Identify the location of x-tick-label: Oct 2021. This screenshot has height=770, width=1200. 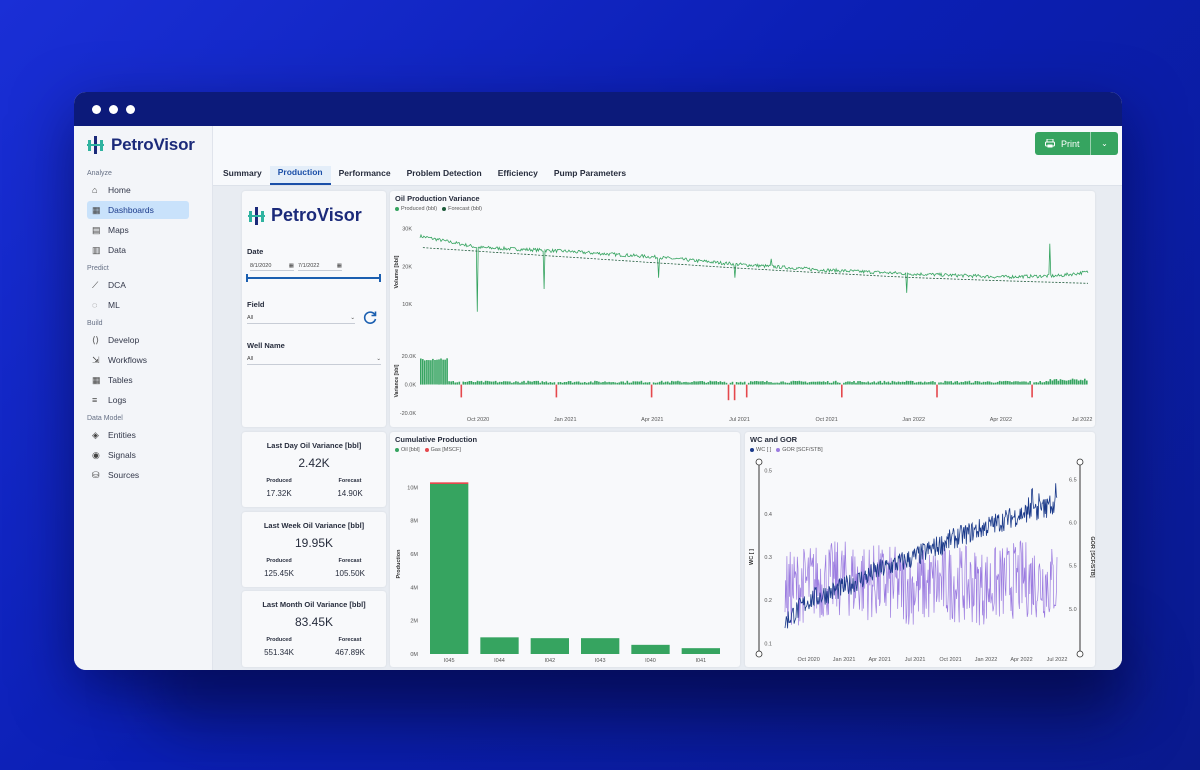
(950, 660).